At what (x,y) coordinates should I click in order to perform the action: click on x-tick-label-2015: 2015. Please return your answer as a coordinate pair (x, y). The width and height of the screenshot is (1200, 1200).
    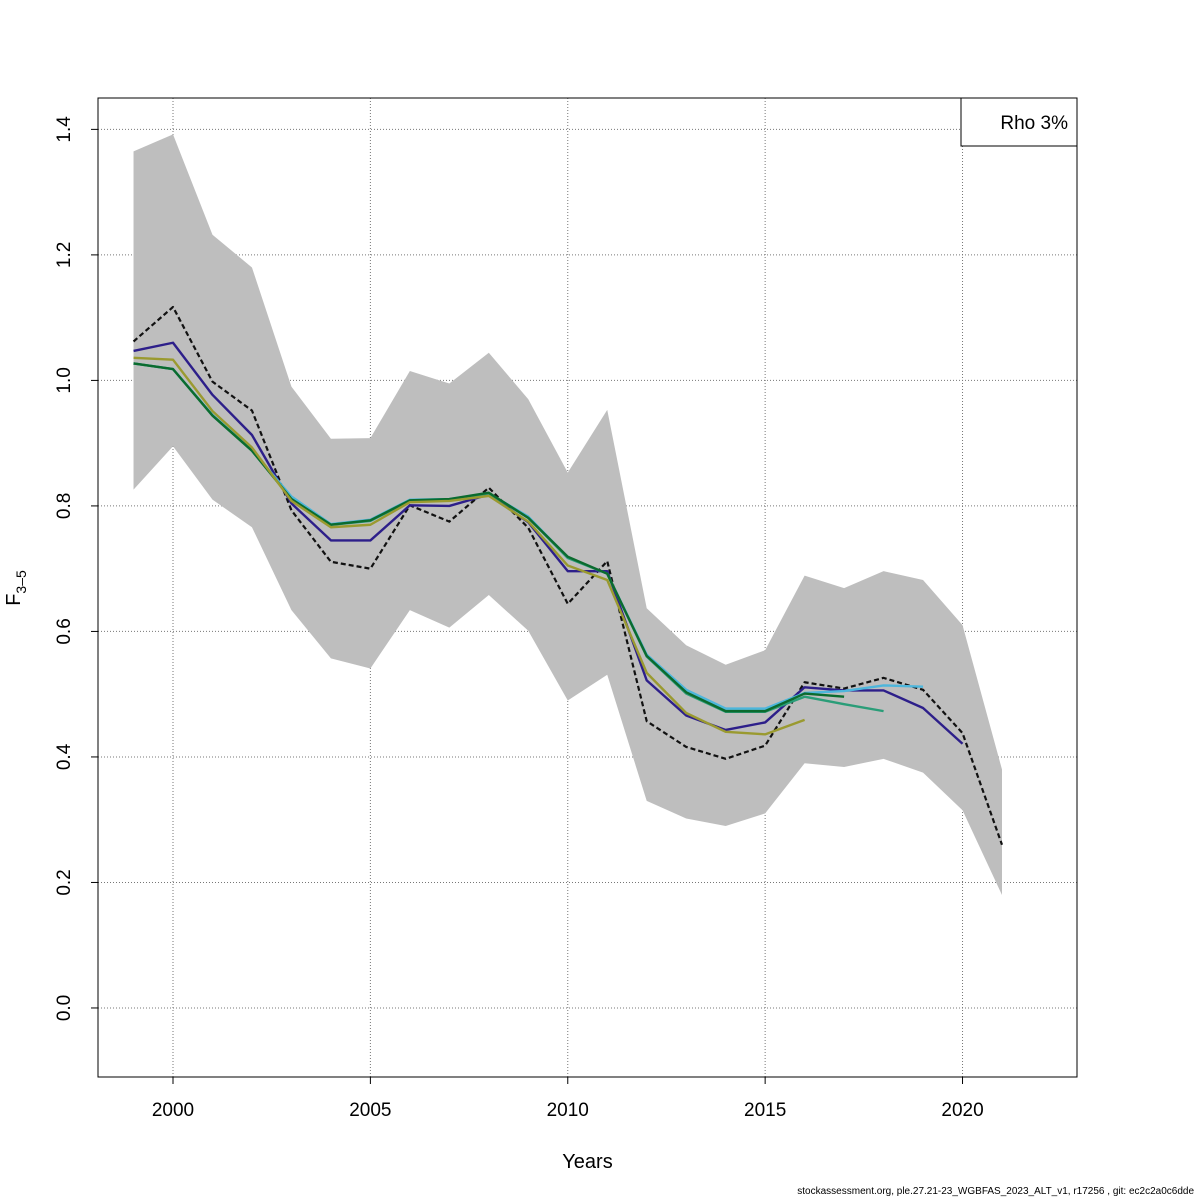
    Looking at the image, I should click on (765, 1110).